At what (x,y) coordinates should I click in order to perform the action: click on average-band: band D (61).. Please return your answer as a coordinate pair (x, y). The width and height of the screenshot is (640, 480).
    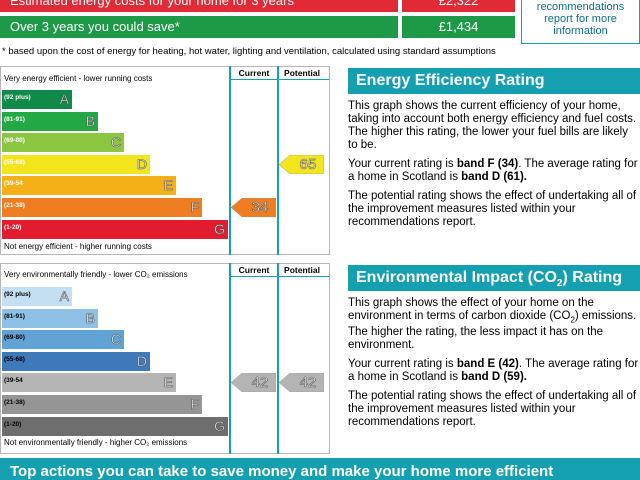
    Looking at the image, I should click on (494, 177).